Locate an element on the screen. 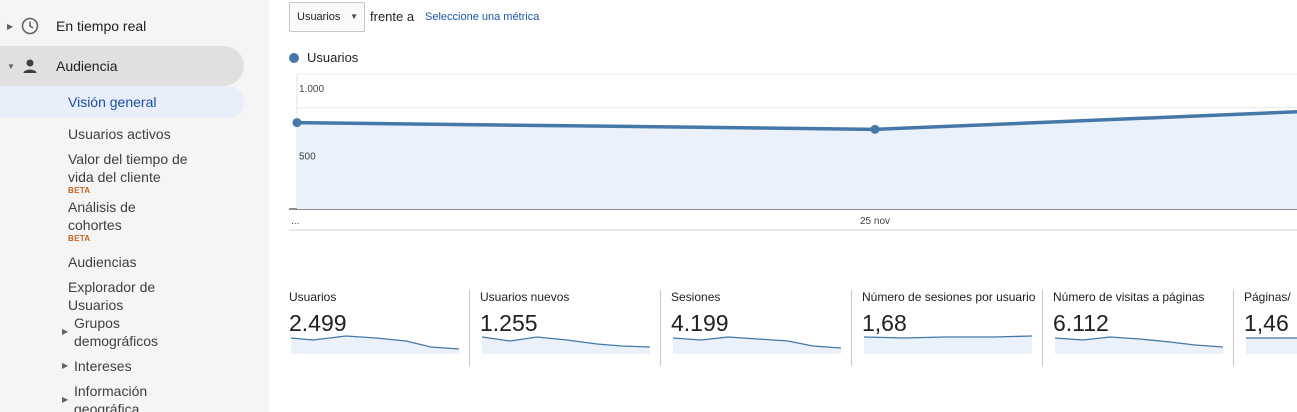 The height and width of the screenshot is (412, 1297). sidebar-item-label: Visión general is located at coordinates (112, 102).